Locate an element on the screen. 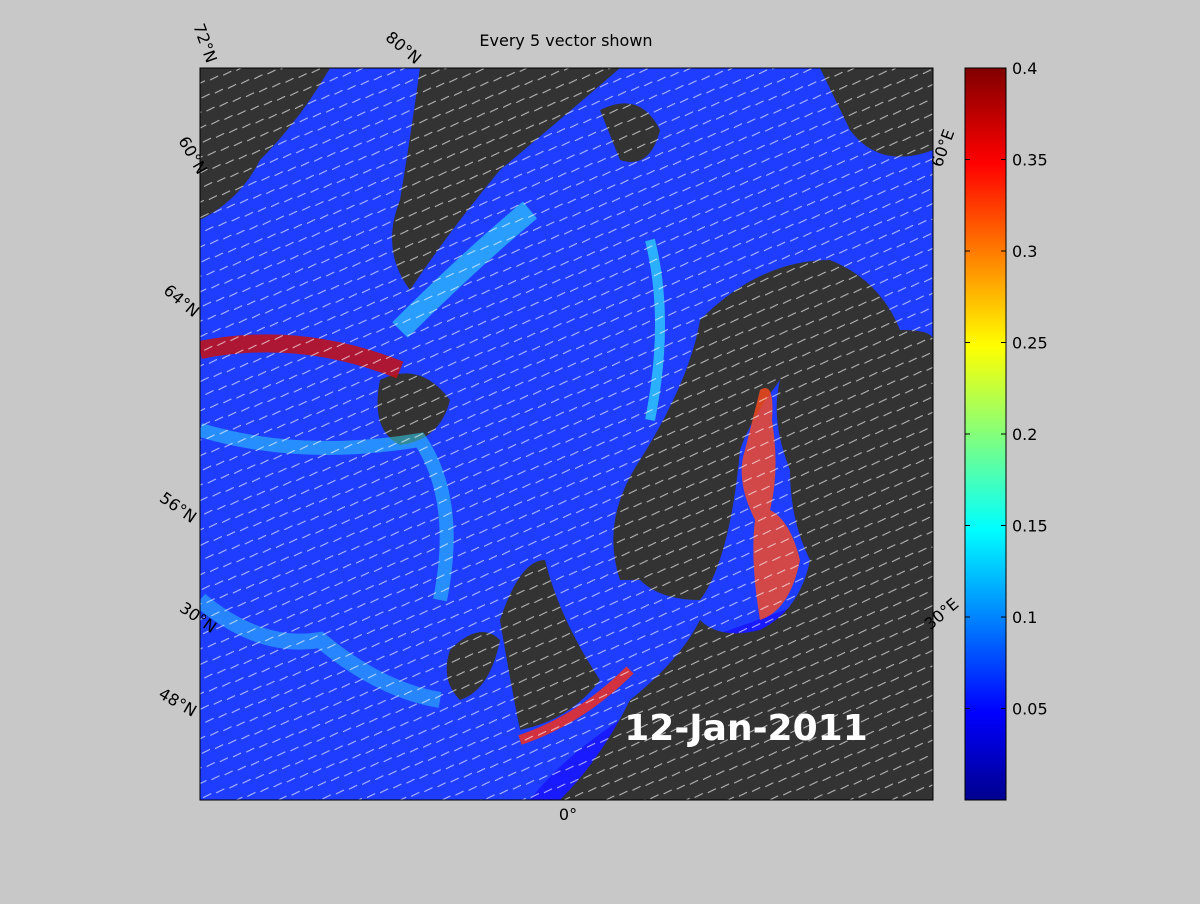 The width and height of the screenshot is (1200, 904). graticule-label: 80°N is located at coordinates (403, 48).